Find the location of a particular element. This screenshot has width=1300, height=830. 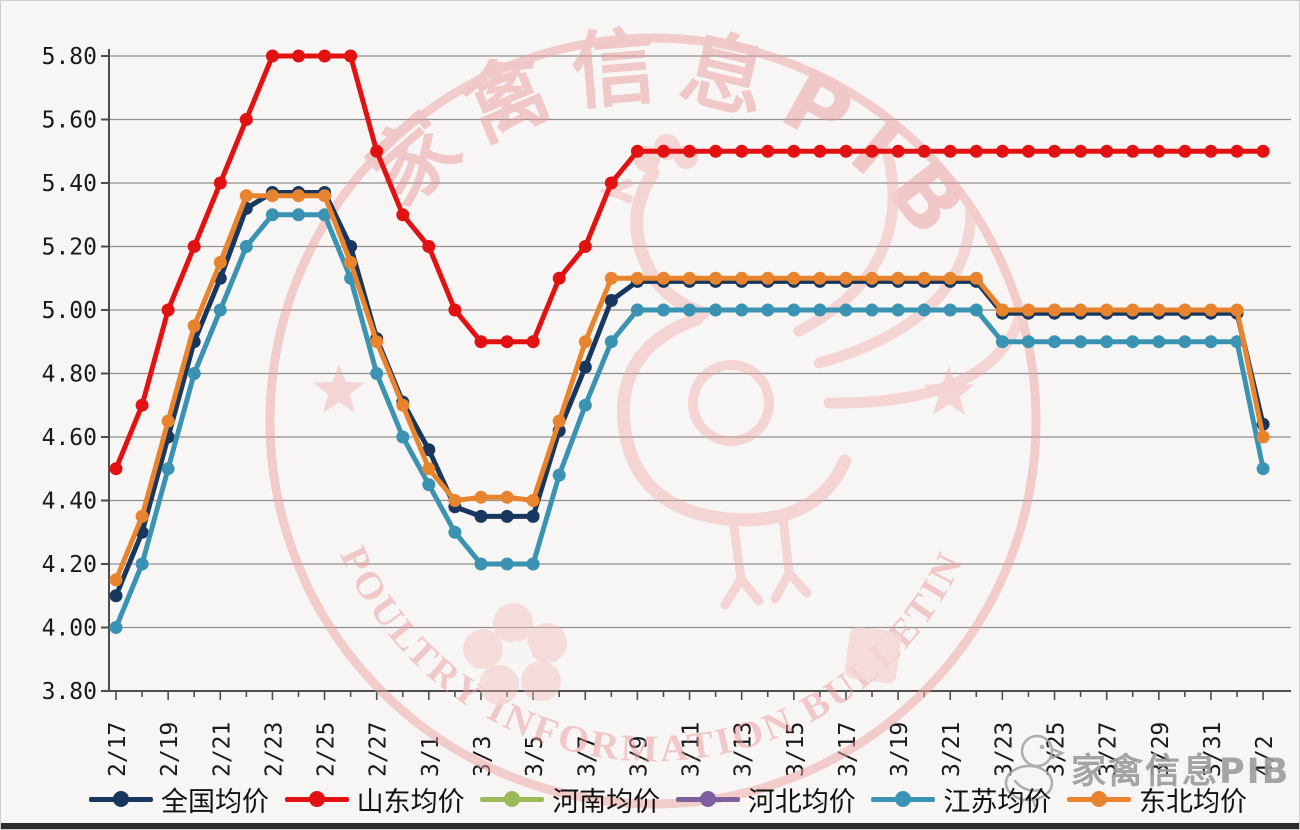

x-axis-label: 4/2 is located at coordinates (1265, 756).